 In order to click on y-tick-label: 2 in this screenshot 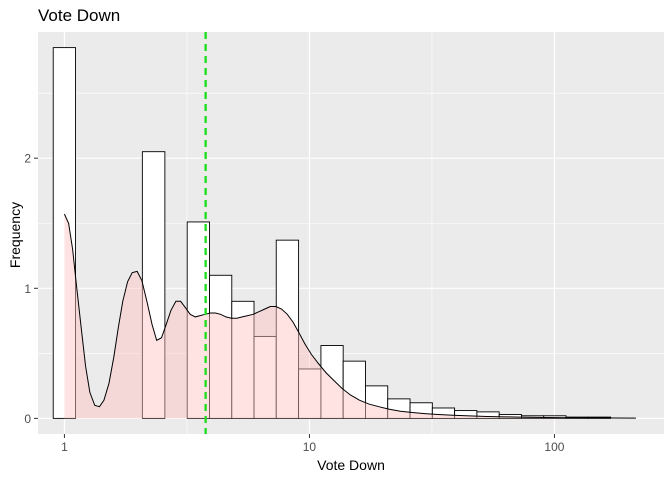, I will do `click(27, 159)`.